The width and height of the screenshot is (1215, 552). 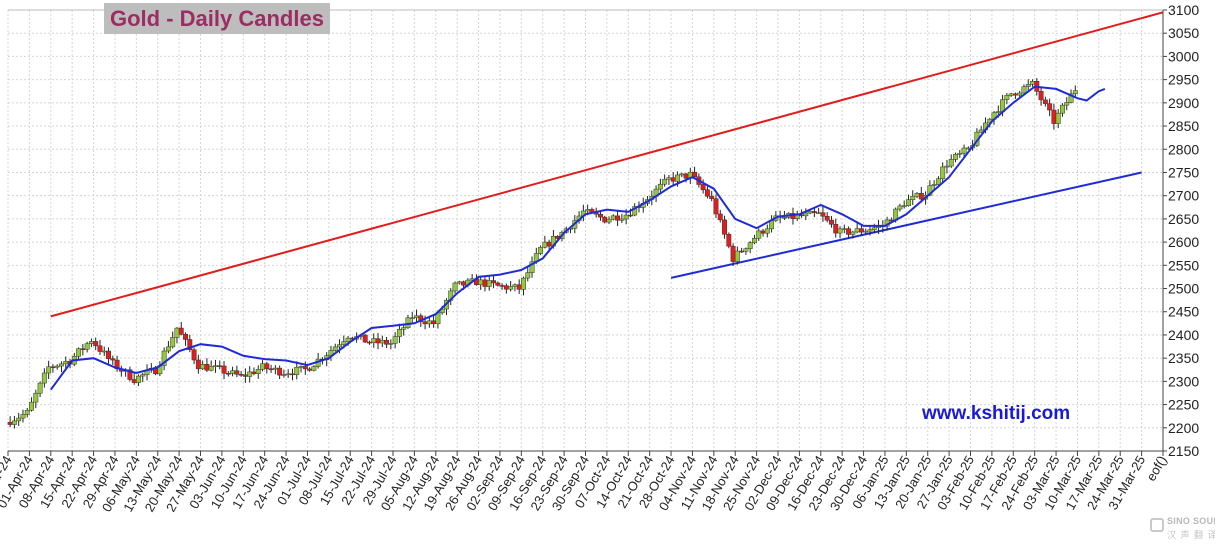 What do you see at coordinates (1183, 358) in the screenshot?
I see `y-tick-label: 2350` at bounding box center [1183, 358].